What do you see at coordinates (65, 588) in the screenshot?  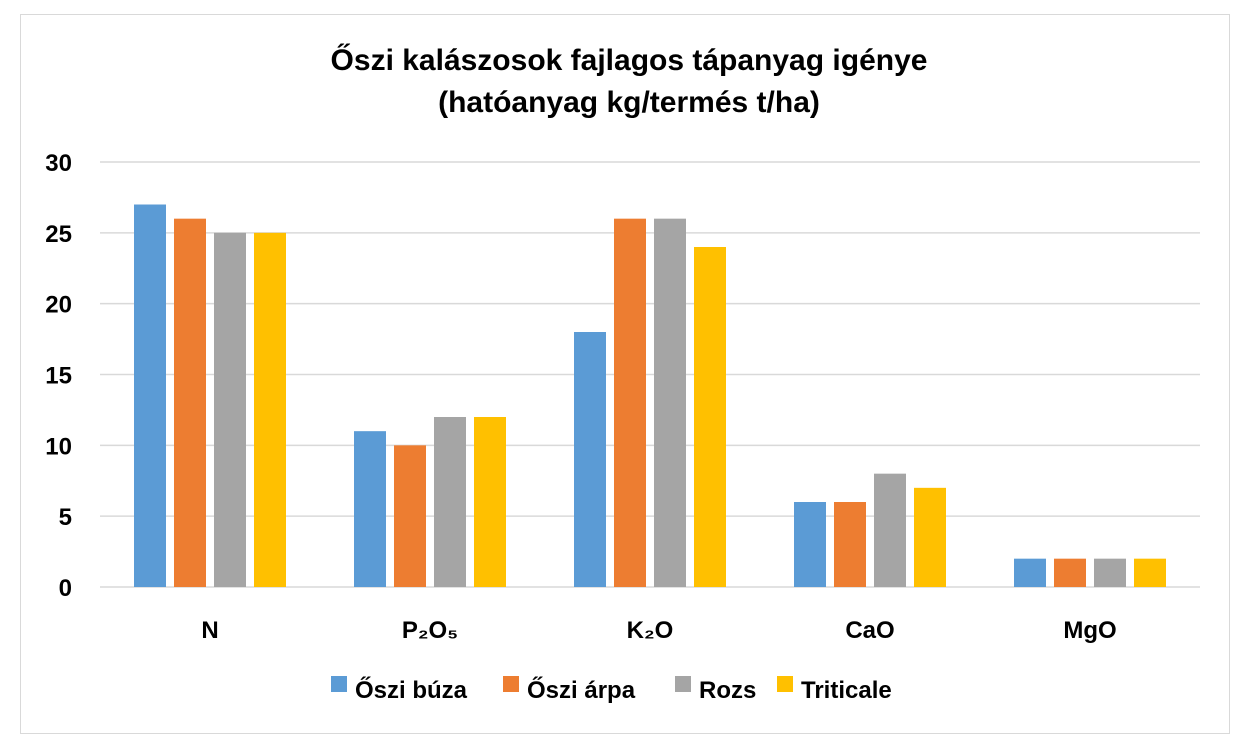 I see `y-tick-label: 0` at bounding box center [65, 588].